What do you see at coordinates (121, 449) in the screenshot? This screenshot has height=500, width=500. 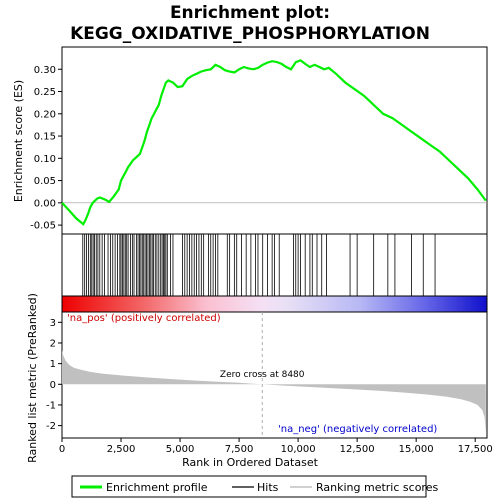 I see `x-tick-label: 2,500` at bounding box center [121, 449].